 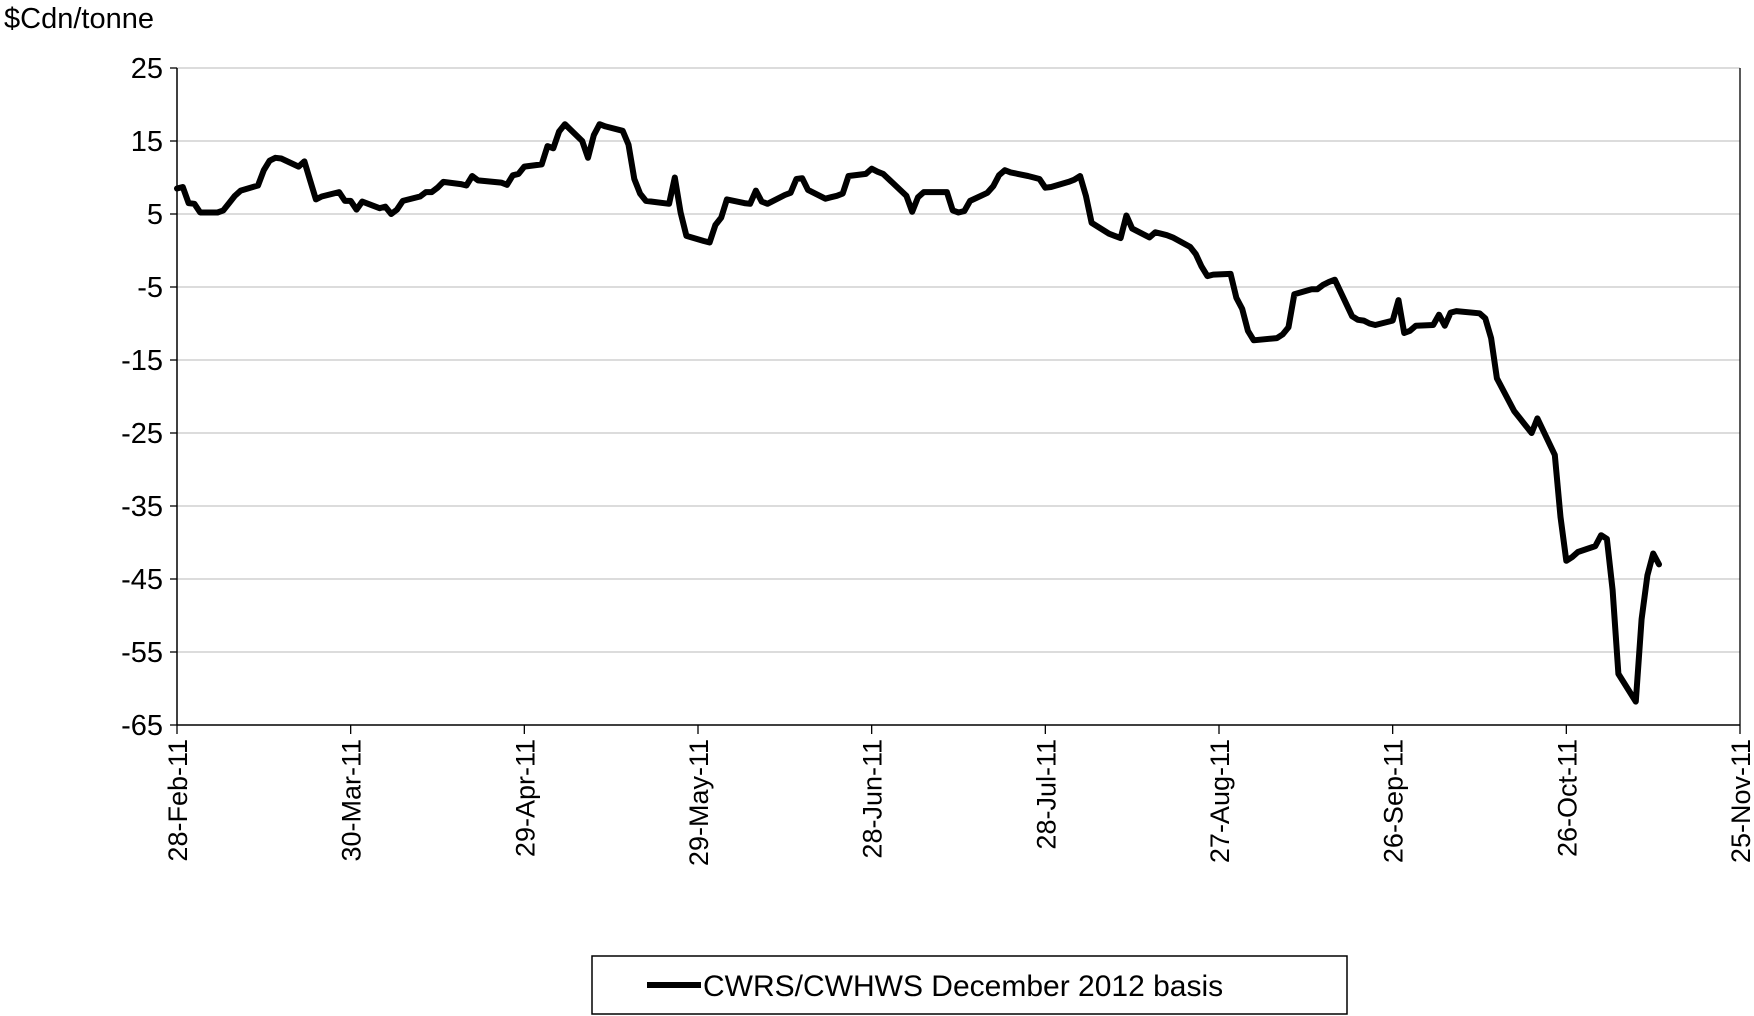 I want to click on legend: CWRS/CWHWS December 2012 basis, so click(x=969, y=985).